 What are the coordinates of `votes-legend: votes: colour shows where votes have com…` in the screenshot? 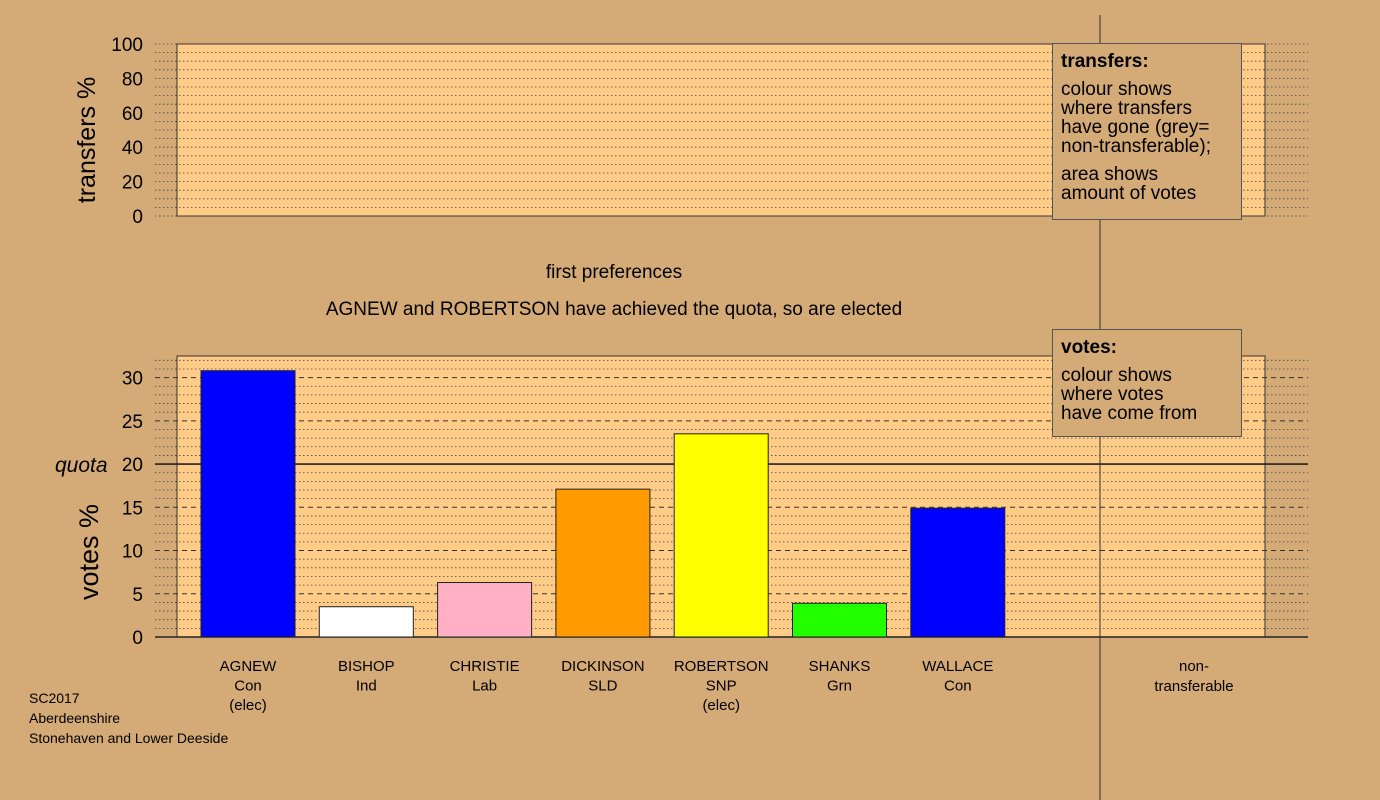 It's located at (1147, 383).